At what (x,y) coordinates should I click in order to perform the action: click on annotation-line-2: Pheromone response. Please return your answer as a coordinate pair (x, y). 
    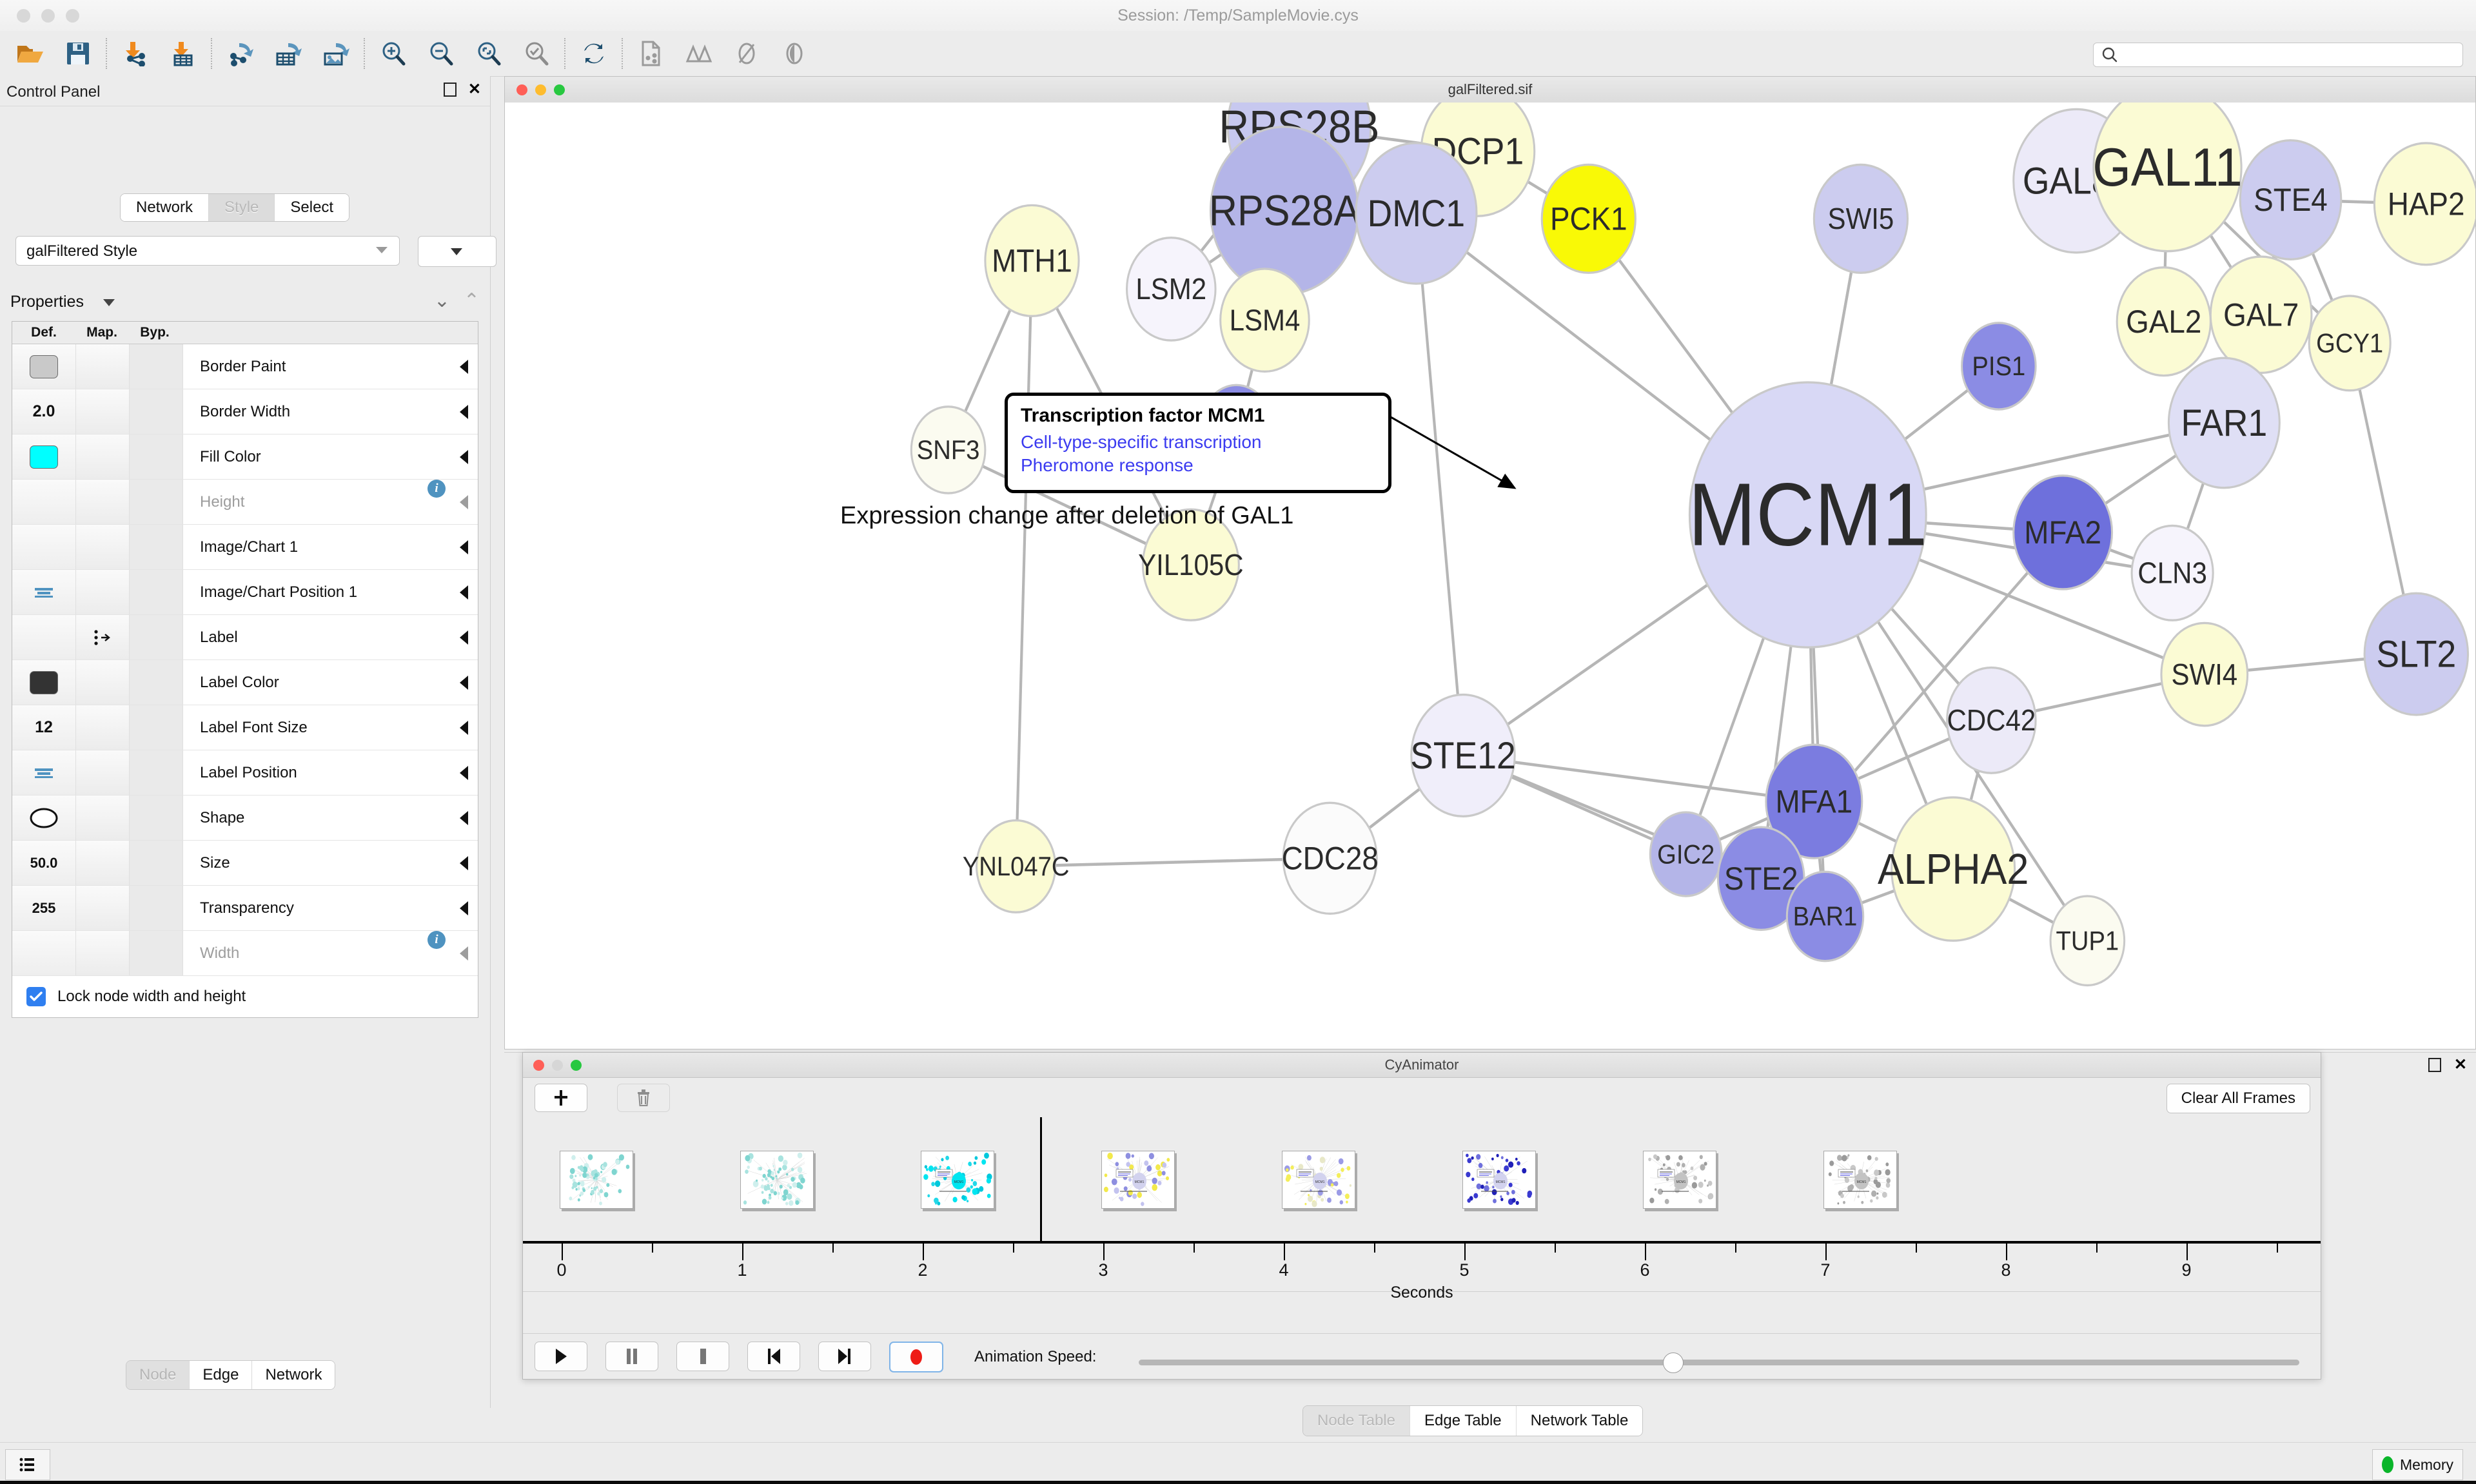
    Looking at the image, I should click on (1107, 464).